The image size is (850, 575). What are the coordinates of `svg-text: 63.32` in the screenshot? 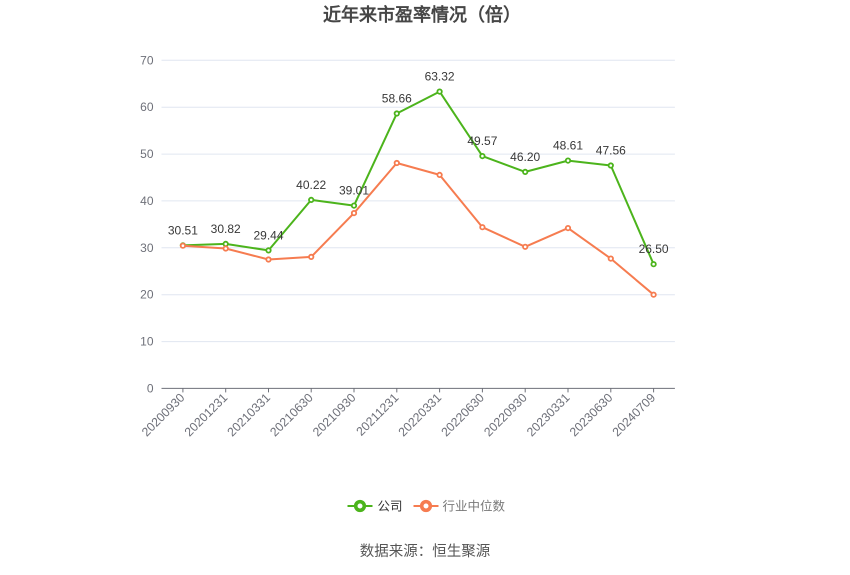 It's located at (440, 77).